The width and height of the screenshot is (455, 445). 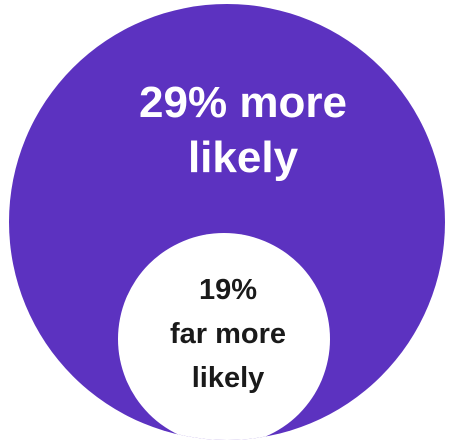 I want to click on inner-label-line-1: 19%, so click(x=228, y=290).